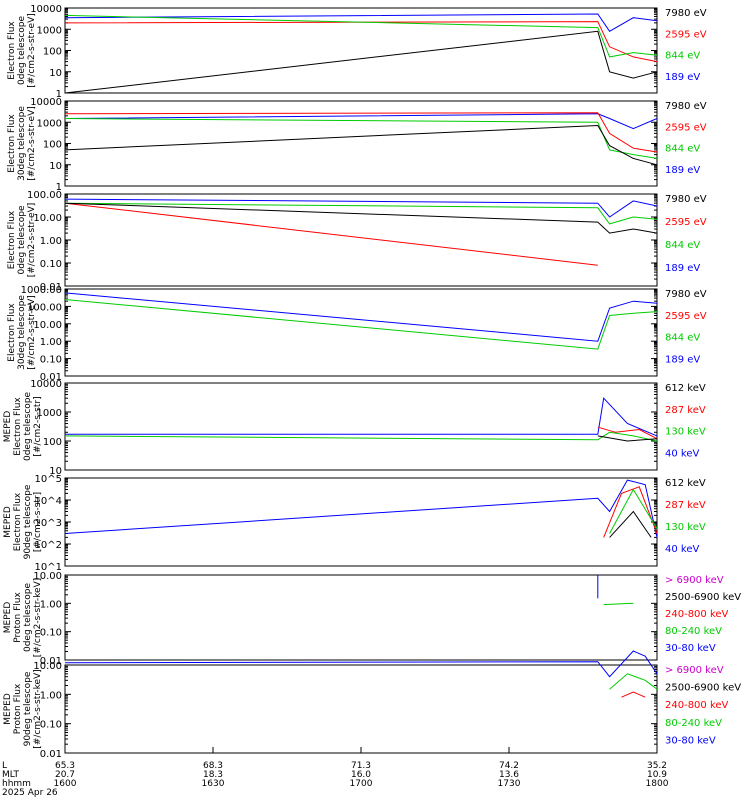 The height and width of the screenshot is (800, 750). What do you see at coordinates (361, 775) in the screenshot?
I see `x-row-value: 16.0` at bounding box center [361, 775].